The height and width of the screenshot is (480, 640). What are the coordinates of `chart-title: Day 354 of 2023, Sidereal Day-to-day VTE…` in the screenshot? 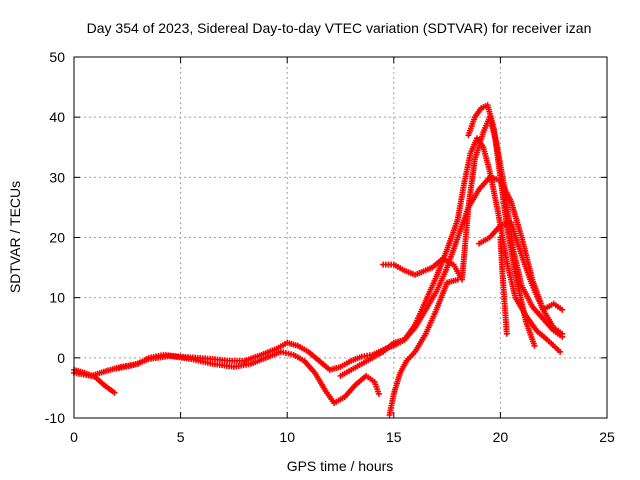 It's located at (339, 28).